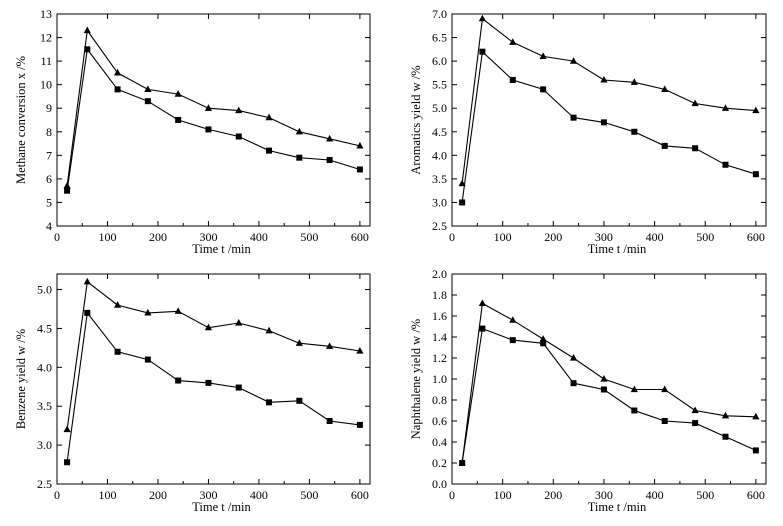  Describe the element at coordinates (49, 226) in the screenshot. I see `y-tick-label: 4` at that location.